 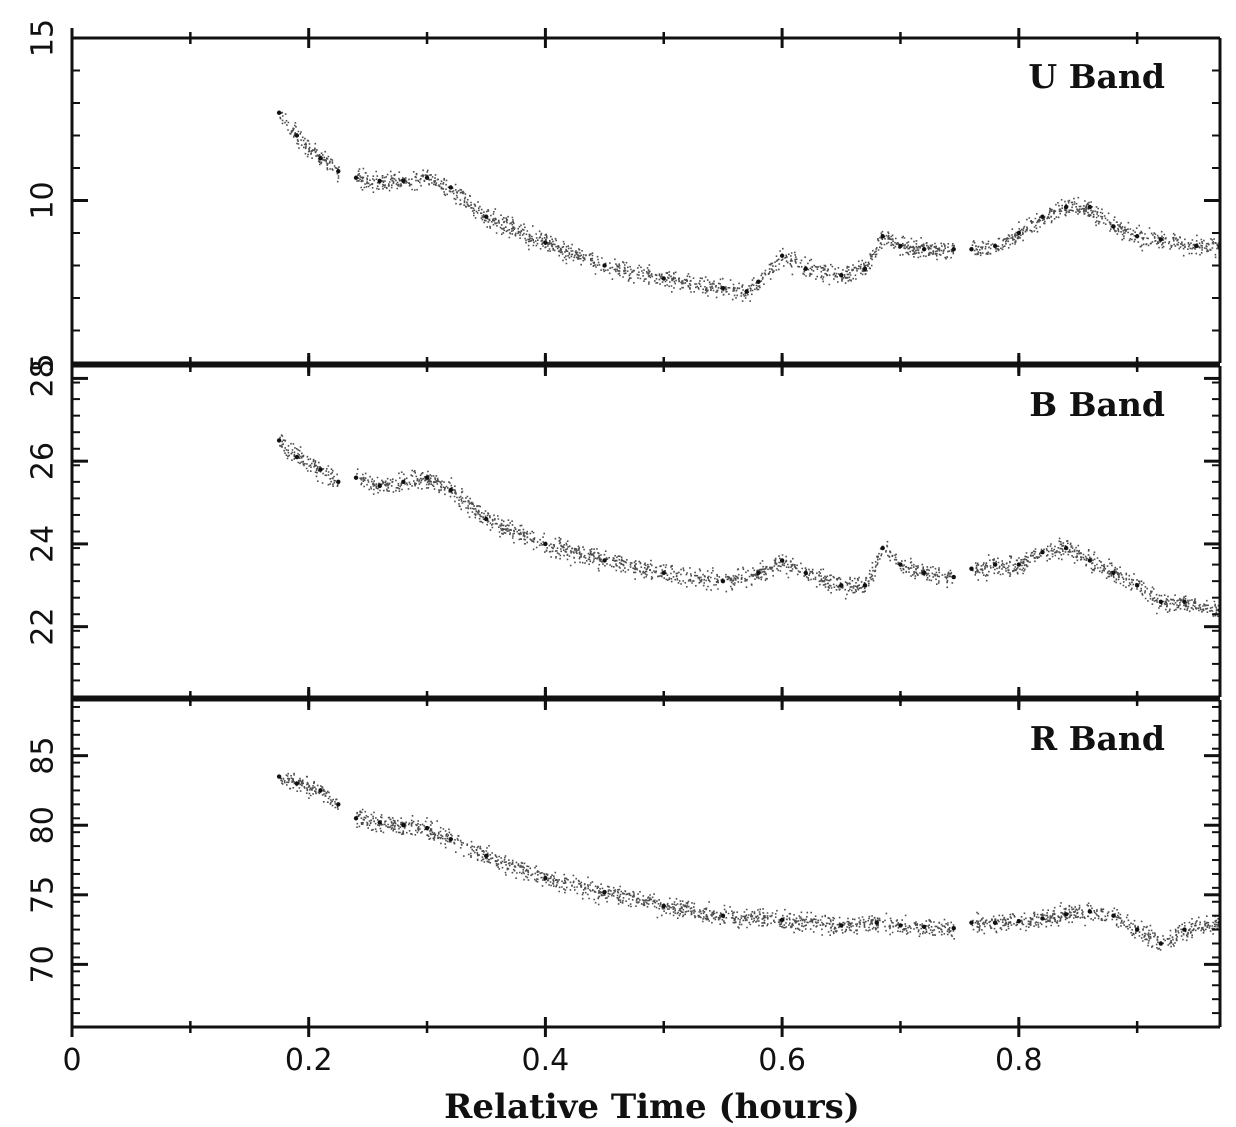 I want to click on band-label: R Band, so click(x=1097, y=738).